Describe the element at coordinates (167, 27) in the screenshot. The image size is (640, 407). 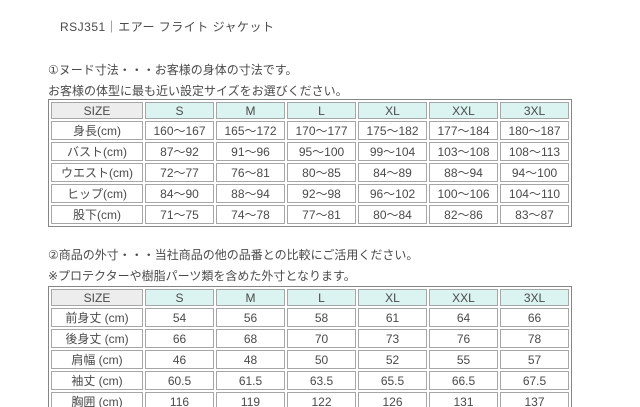
I see `product-title: RSJ351｜エアー フライト ジャケット` at that location.